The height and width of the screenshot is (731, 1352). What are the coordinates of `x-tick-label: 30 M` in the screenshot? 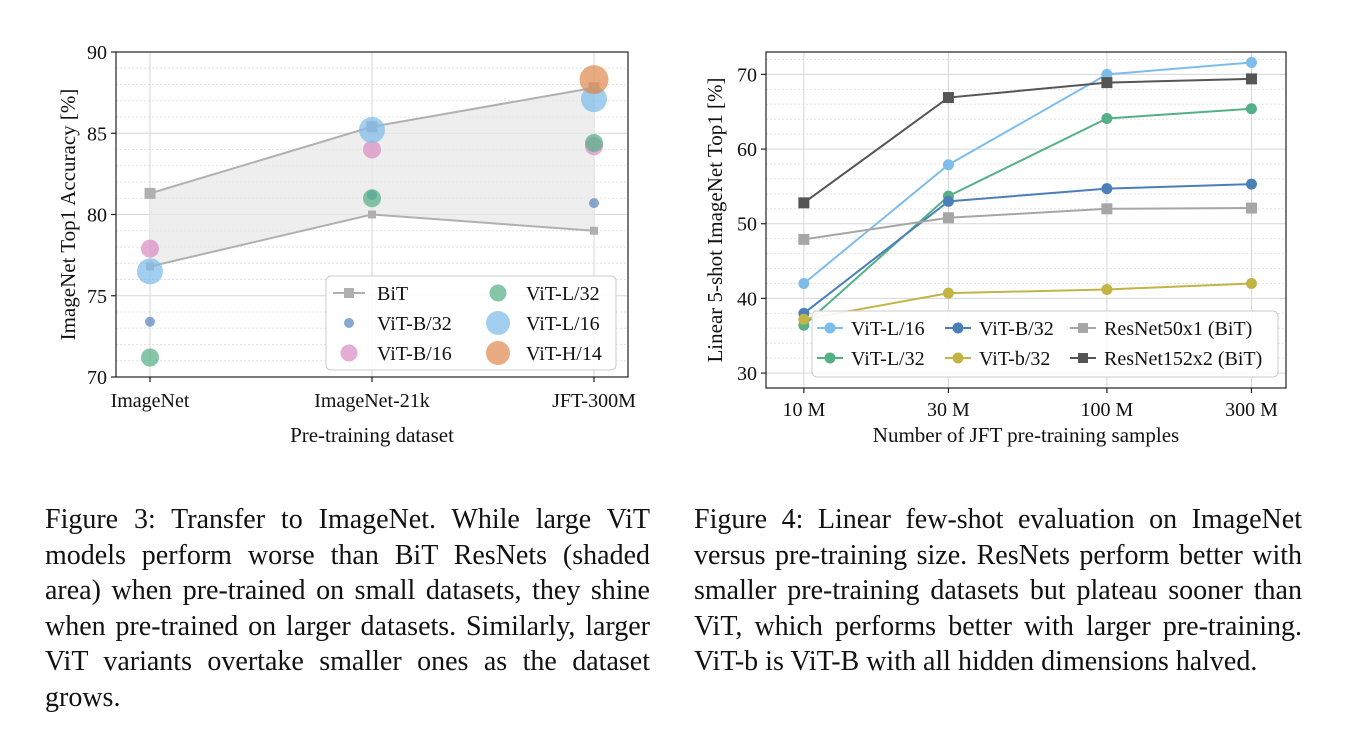 It's located at (948, 410).